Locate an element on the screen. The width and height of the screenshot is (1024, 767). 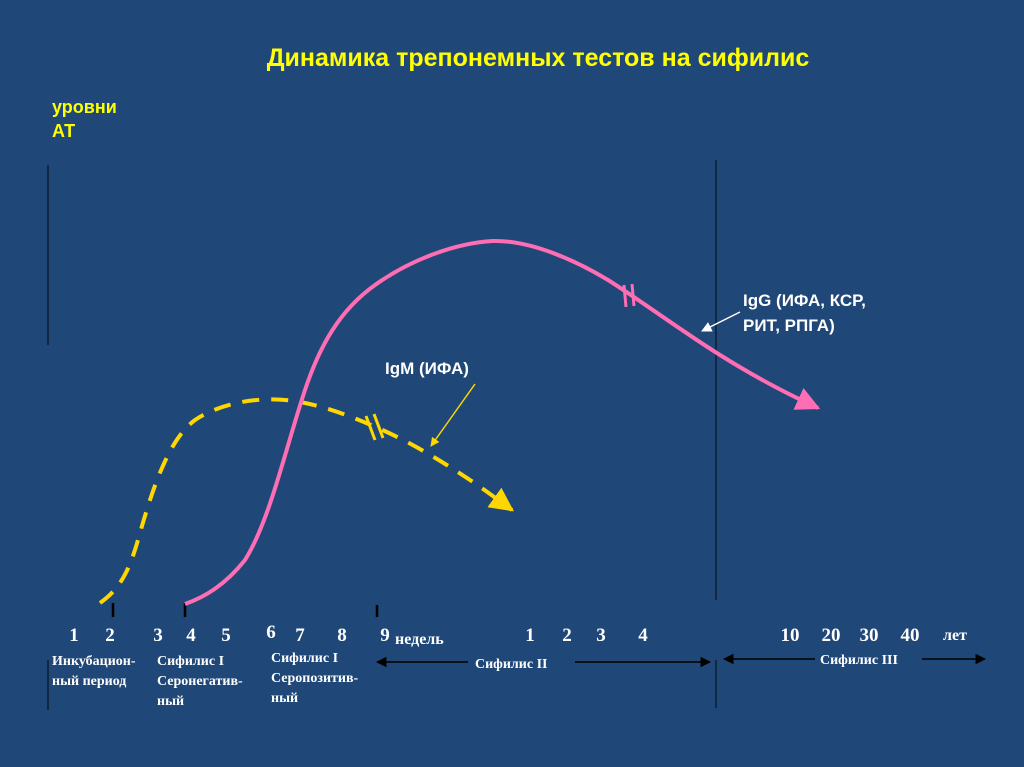
tick-month-3: 3 is located at coordinates (601, 635).